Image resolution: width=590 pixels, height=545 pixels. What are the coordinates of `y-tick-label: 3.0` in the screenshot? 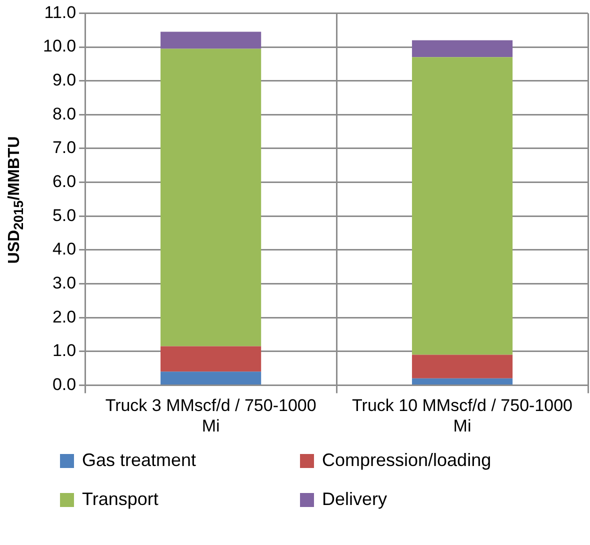 It's located at (64, 282).